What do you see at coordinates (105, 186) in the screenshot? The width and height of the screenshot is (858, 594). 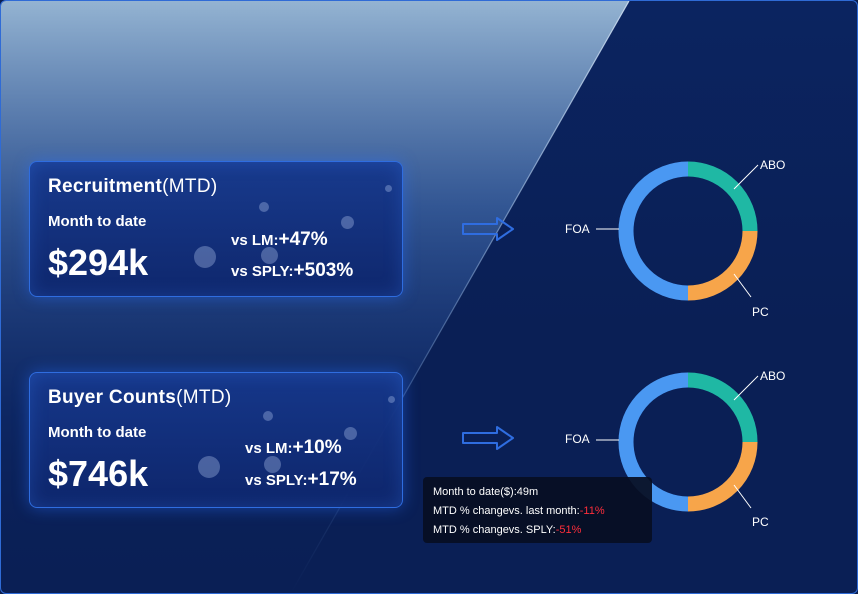 I see `card-title-main: Recruitment` at bounding box center [105, 186].